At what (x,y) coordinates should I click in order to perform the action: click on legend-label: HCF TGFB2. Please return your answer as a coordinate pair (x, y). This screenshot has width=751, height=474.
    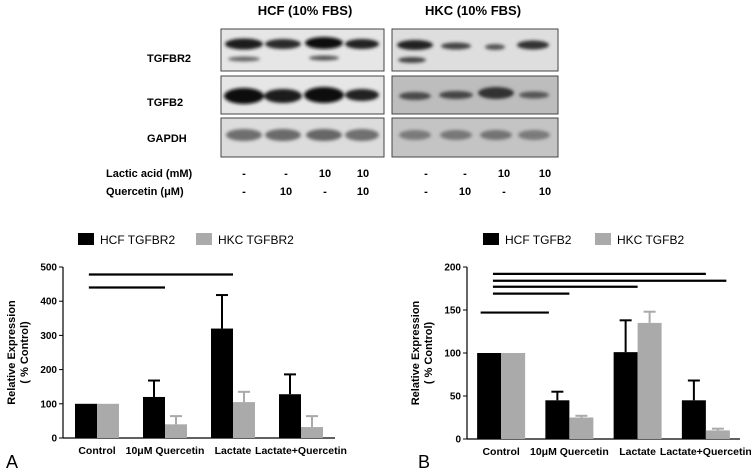
    Looking at the image, I should click on (538, 240).